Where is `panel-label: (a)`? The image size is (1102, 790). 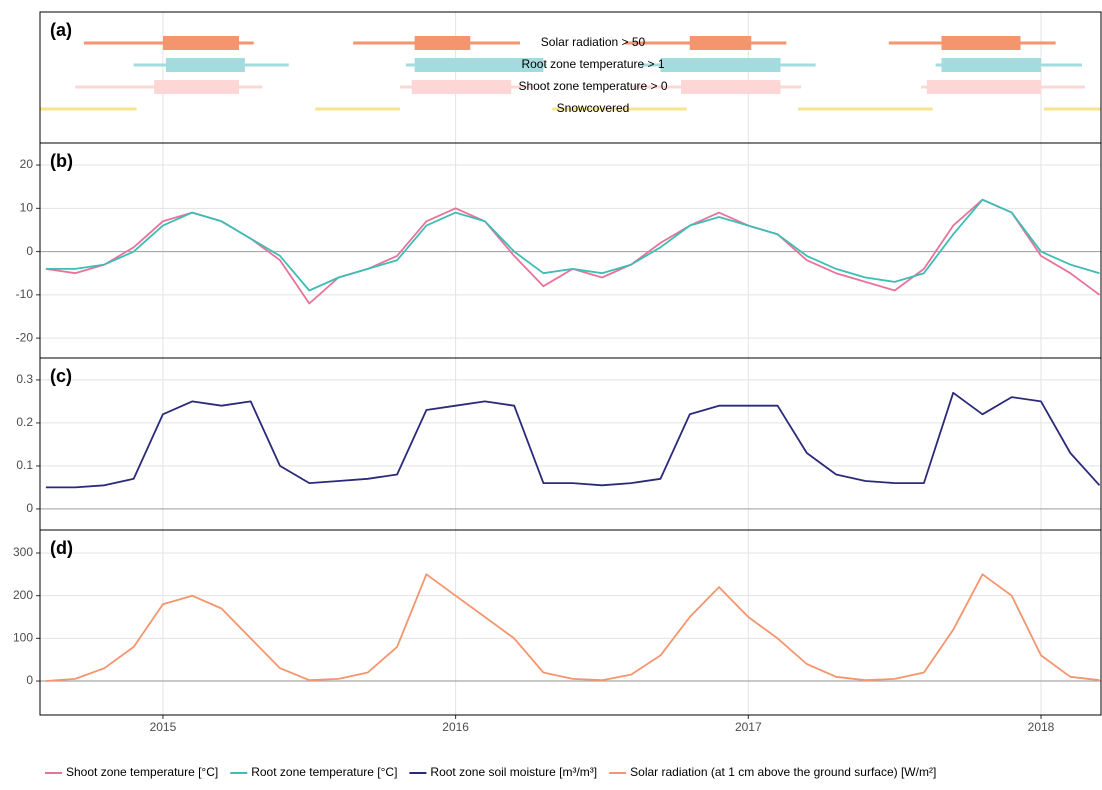
panel-label: (a) is located at coordinates (61, 30).